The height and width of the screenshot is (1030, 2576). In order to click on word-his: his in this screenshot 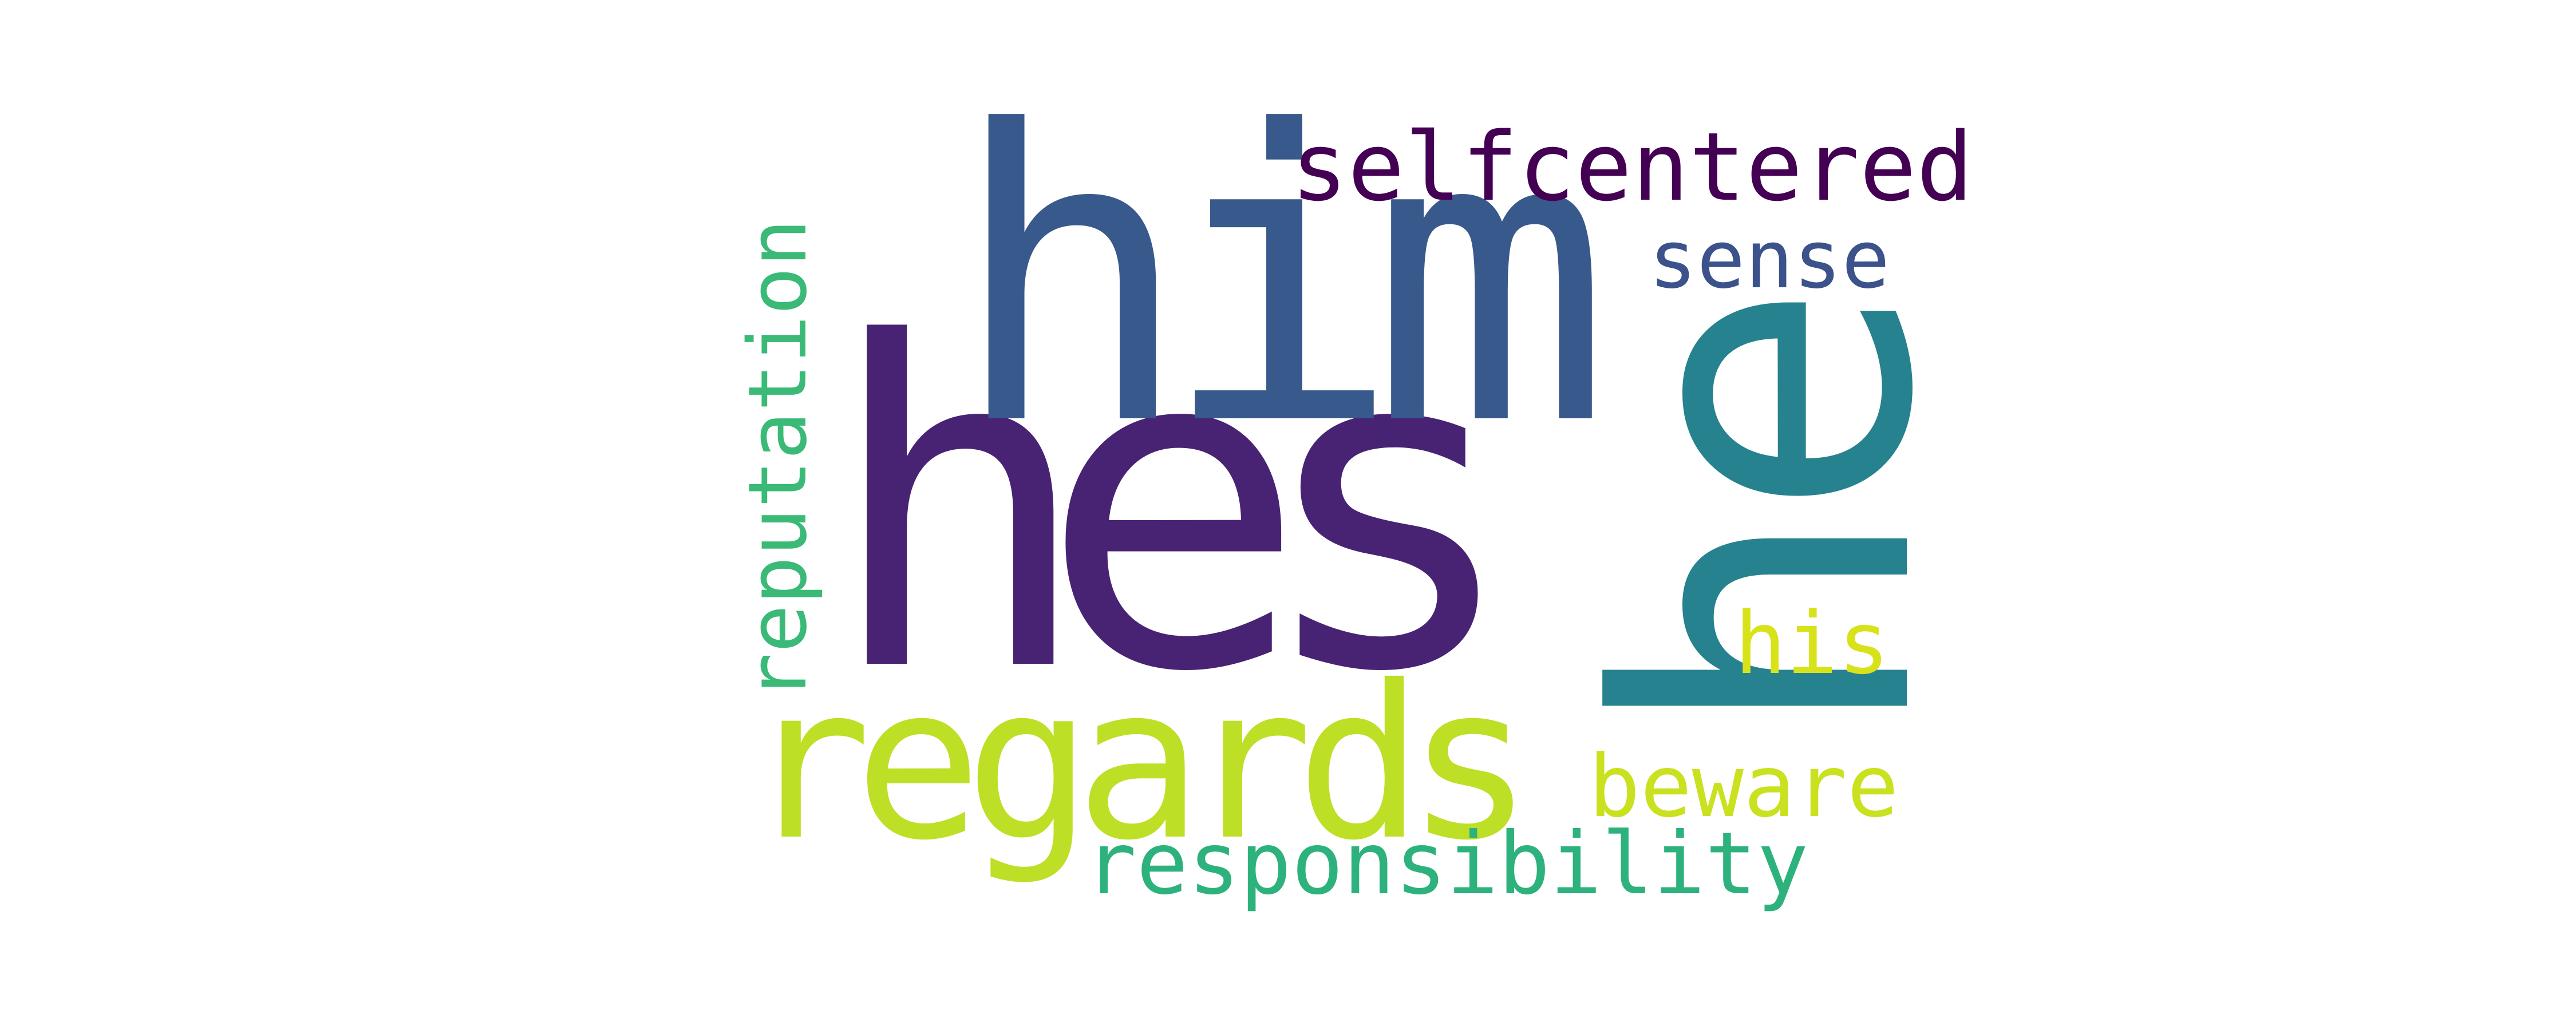, I will do `click(1812, 644)`.